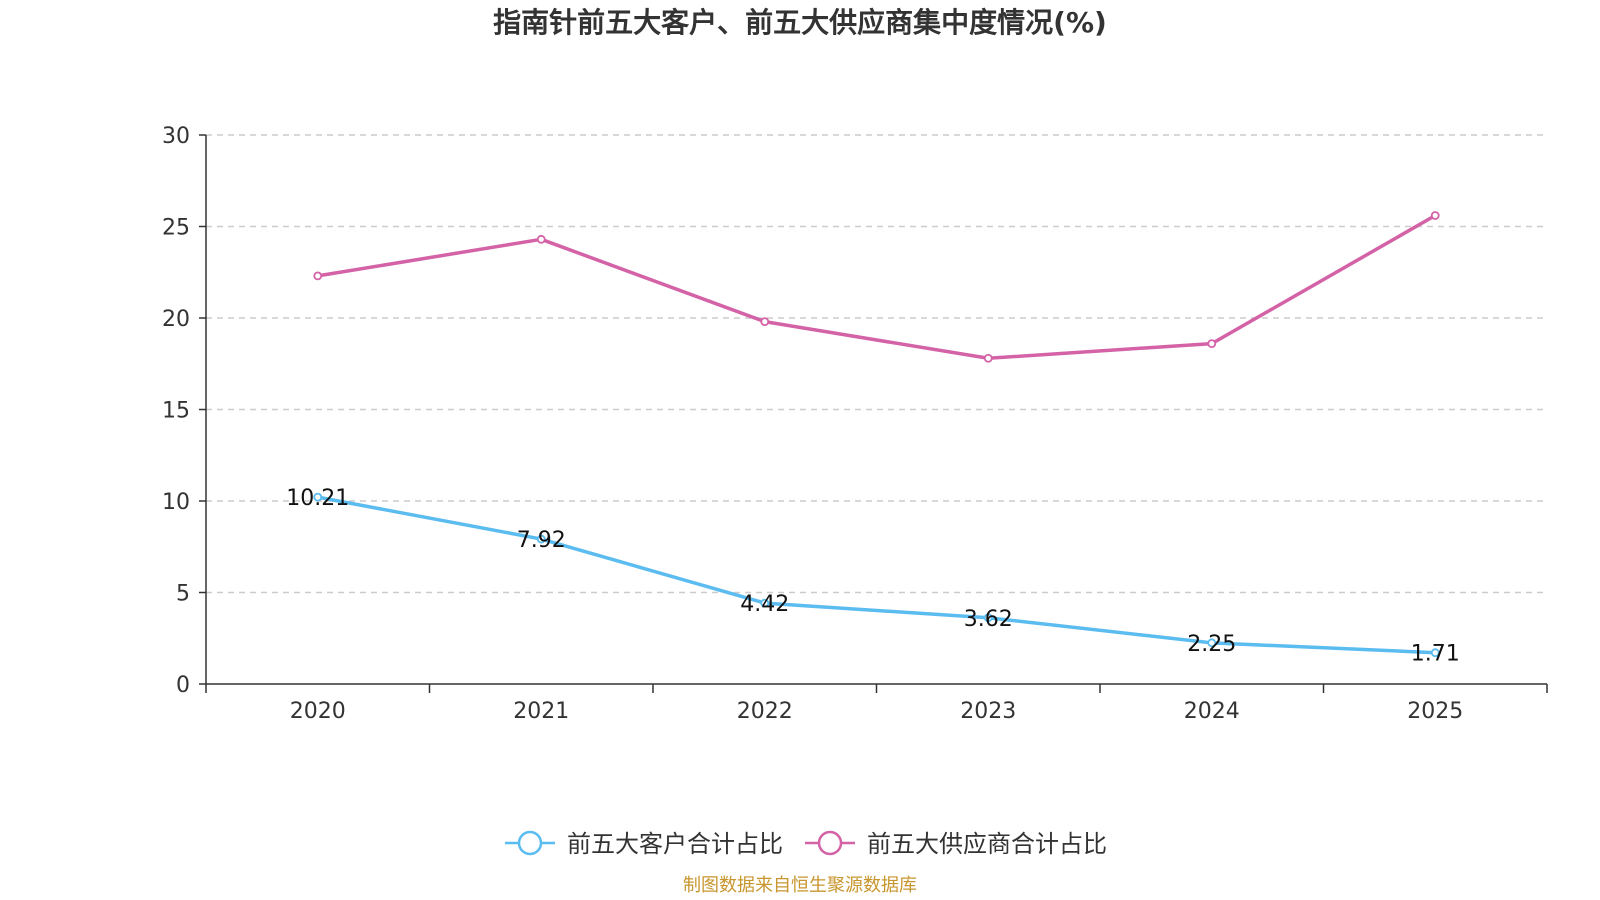  I want to click on x-tick-label: 2025, so click(1435, 711).